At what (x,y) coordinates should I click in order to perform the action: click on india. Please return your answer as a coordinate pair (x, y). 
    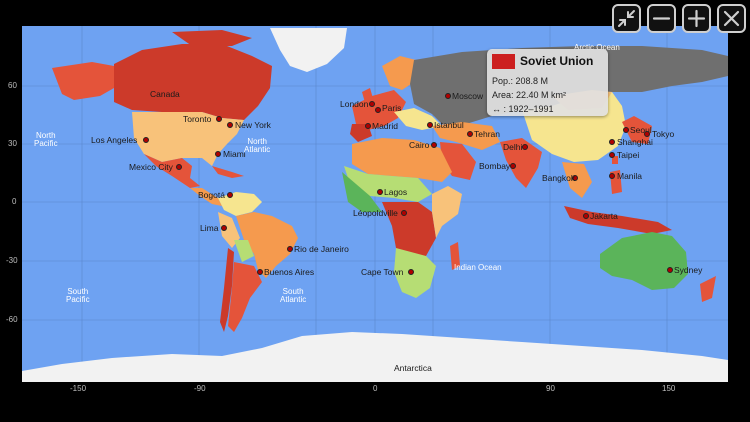
    Looking at the image, I should click on (521, 163).